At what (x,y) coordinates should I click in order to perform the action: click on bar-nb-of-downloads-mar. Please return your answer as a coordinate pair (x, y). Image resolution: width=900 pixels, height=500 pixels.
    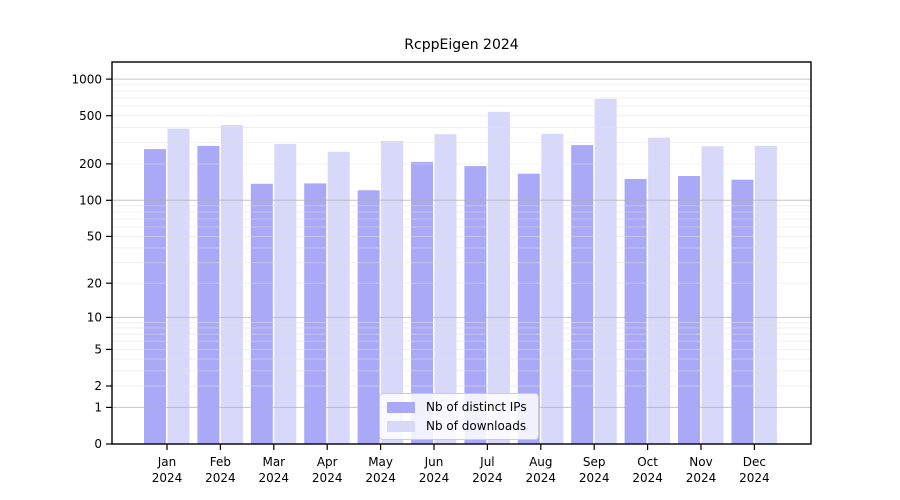
    Looking at the image, I should click on (285, 294).